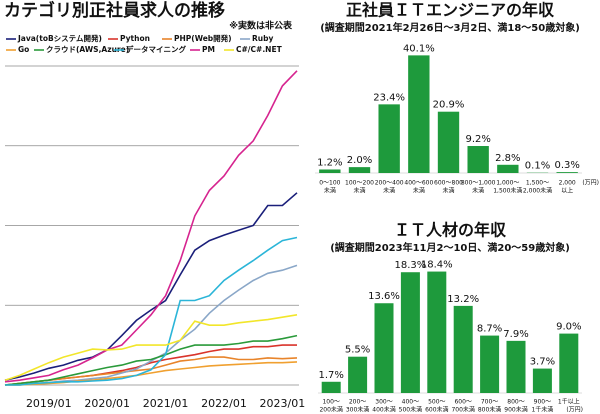 The image size is (600, 414). I want to click on chart-title: ＩＴ人材の年収, so click(450, 230).